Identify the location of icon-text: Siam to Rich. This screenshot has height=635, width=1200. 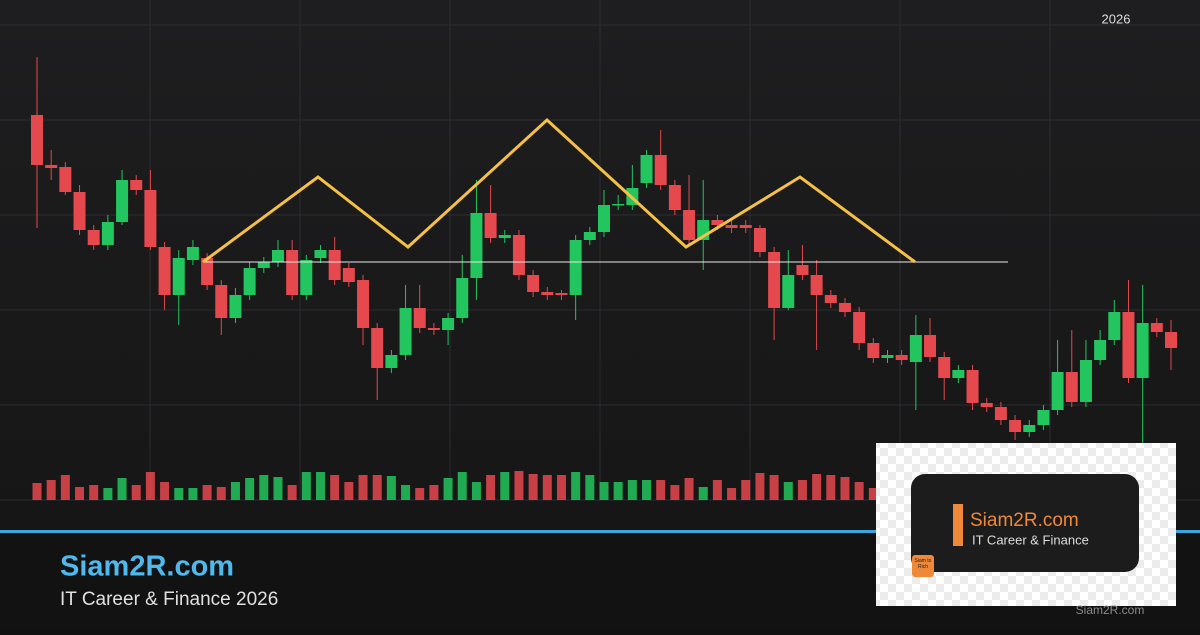
(923, 564).